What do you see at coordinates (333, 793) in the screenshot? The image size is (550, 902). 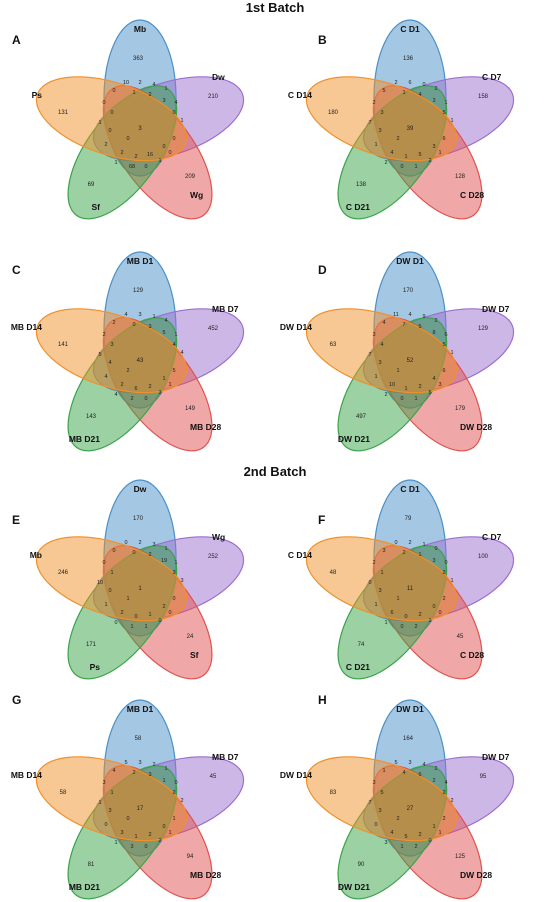 I see `unique-count-left: 83` at bounding box center [333, 793].